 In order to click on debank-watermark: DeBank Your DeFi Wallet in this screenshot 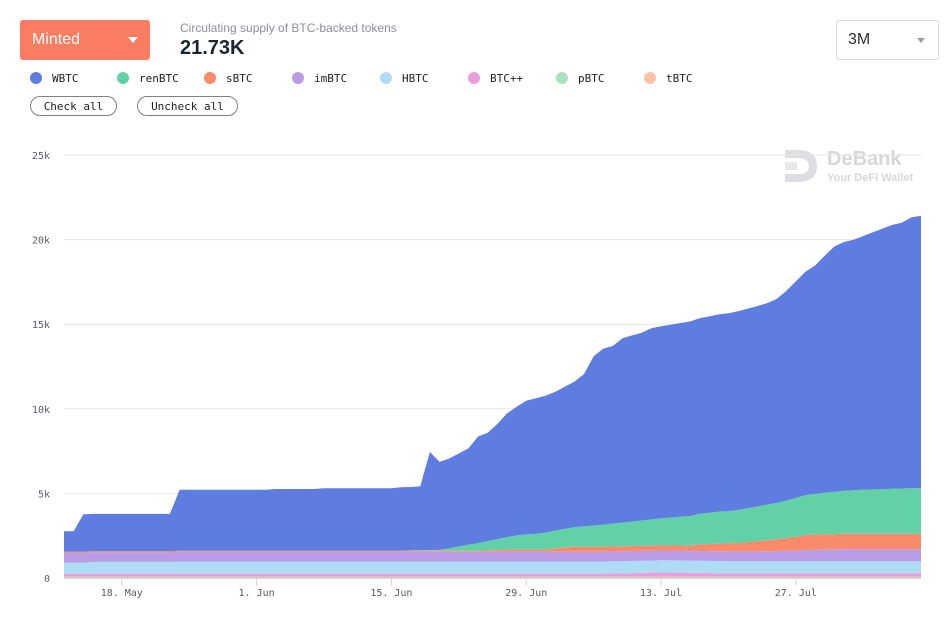, I will do `click(853, 167)`.